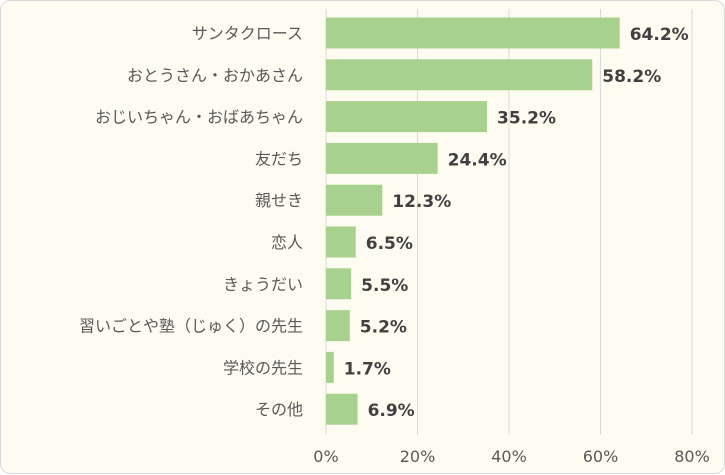 Image resolution: width=725 pixels, height=475 pixels. Describe the element at coordinates (279, 158) in the screenshot. I see `category-label: 友だち` at that location.